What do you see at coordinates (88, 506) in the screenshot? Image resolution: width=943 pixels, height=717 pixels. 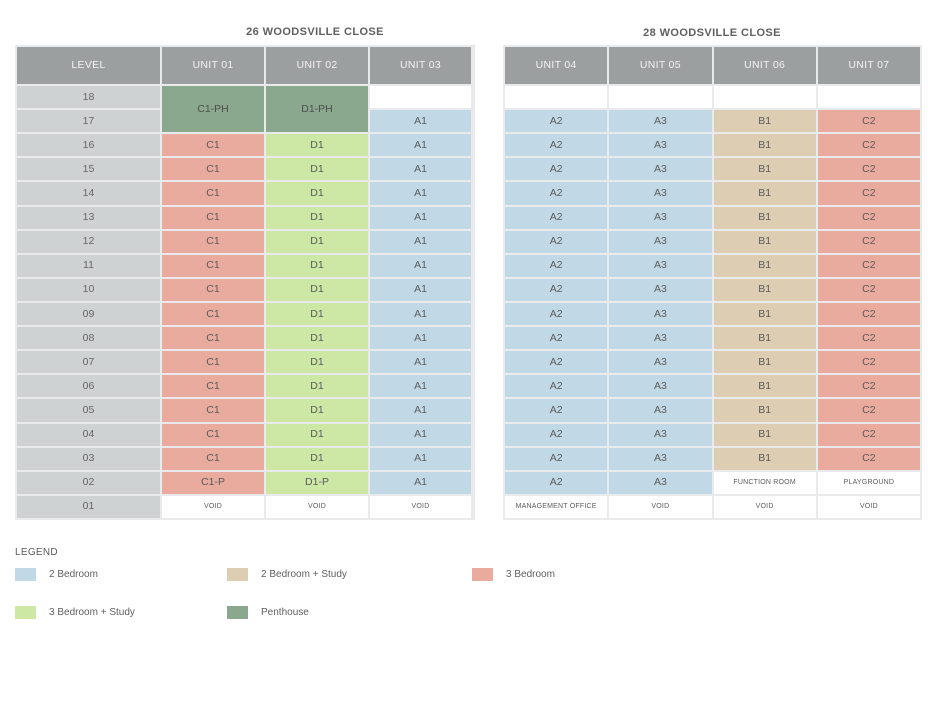 I see `level-label: 01` at bounding box center [88, 506].